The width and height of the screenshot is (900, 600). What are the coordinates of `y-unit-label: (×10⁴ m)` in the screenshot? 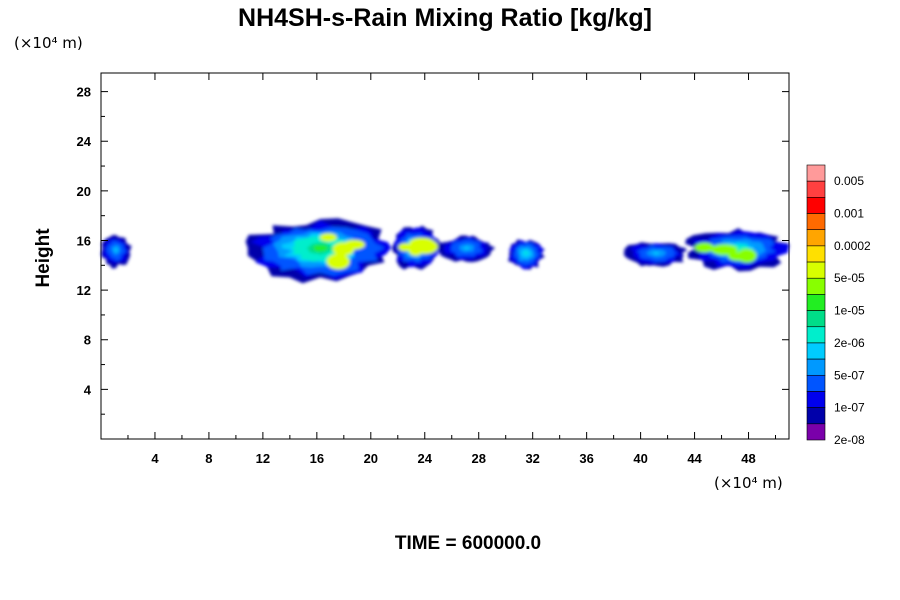 It's located at (48, 43).